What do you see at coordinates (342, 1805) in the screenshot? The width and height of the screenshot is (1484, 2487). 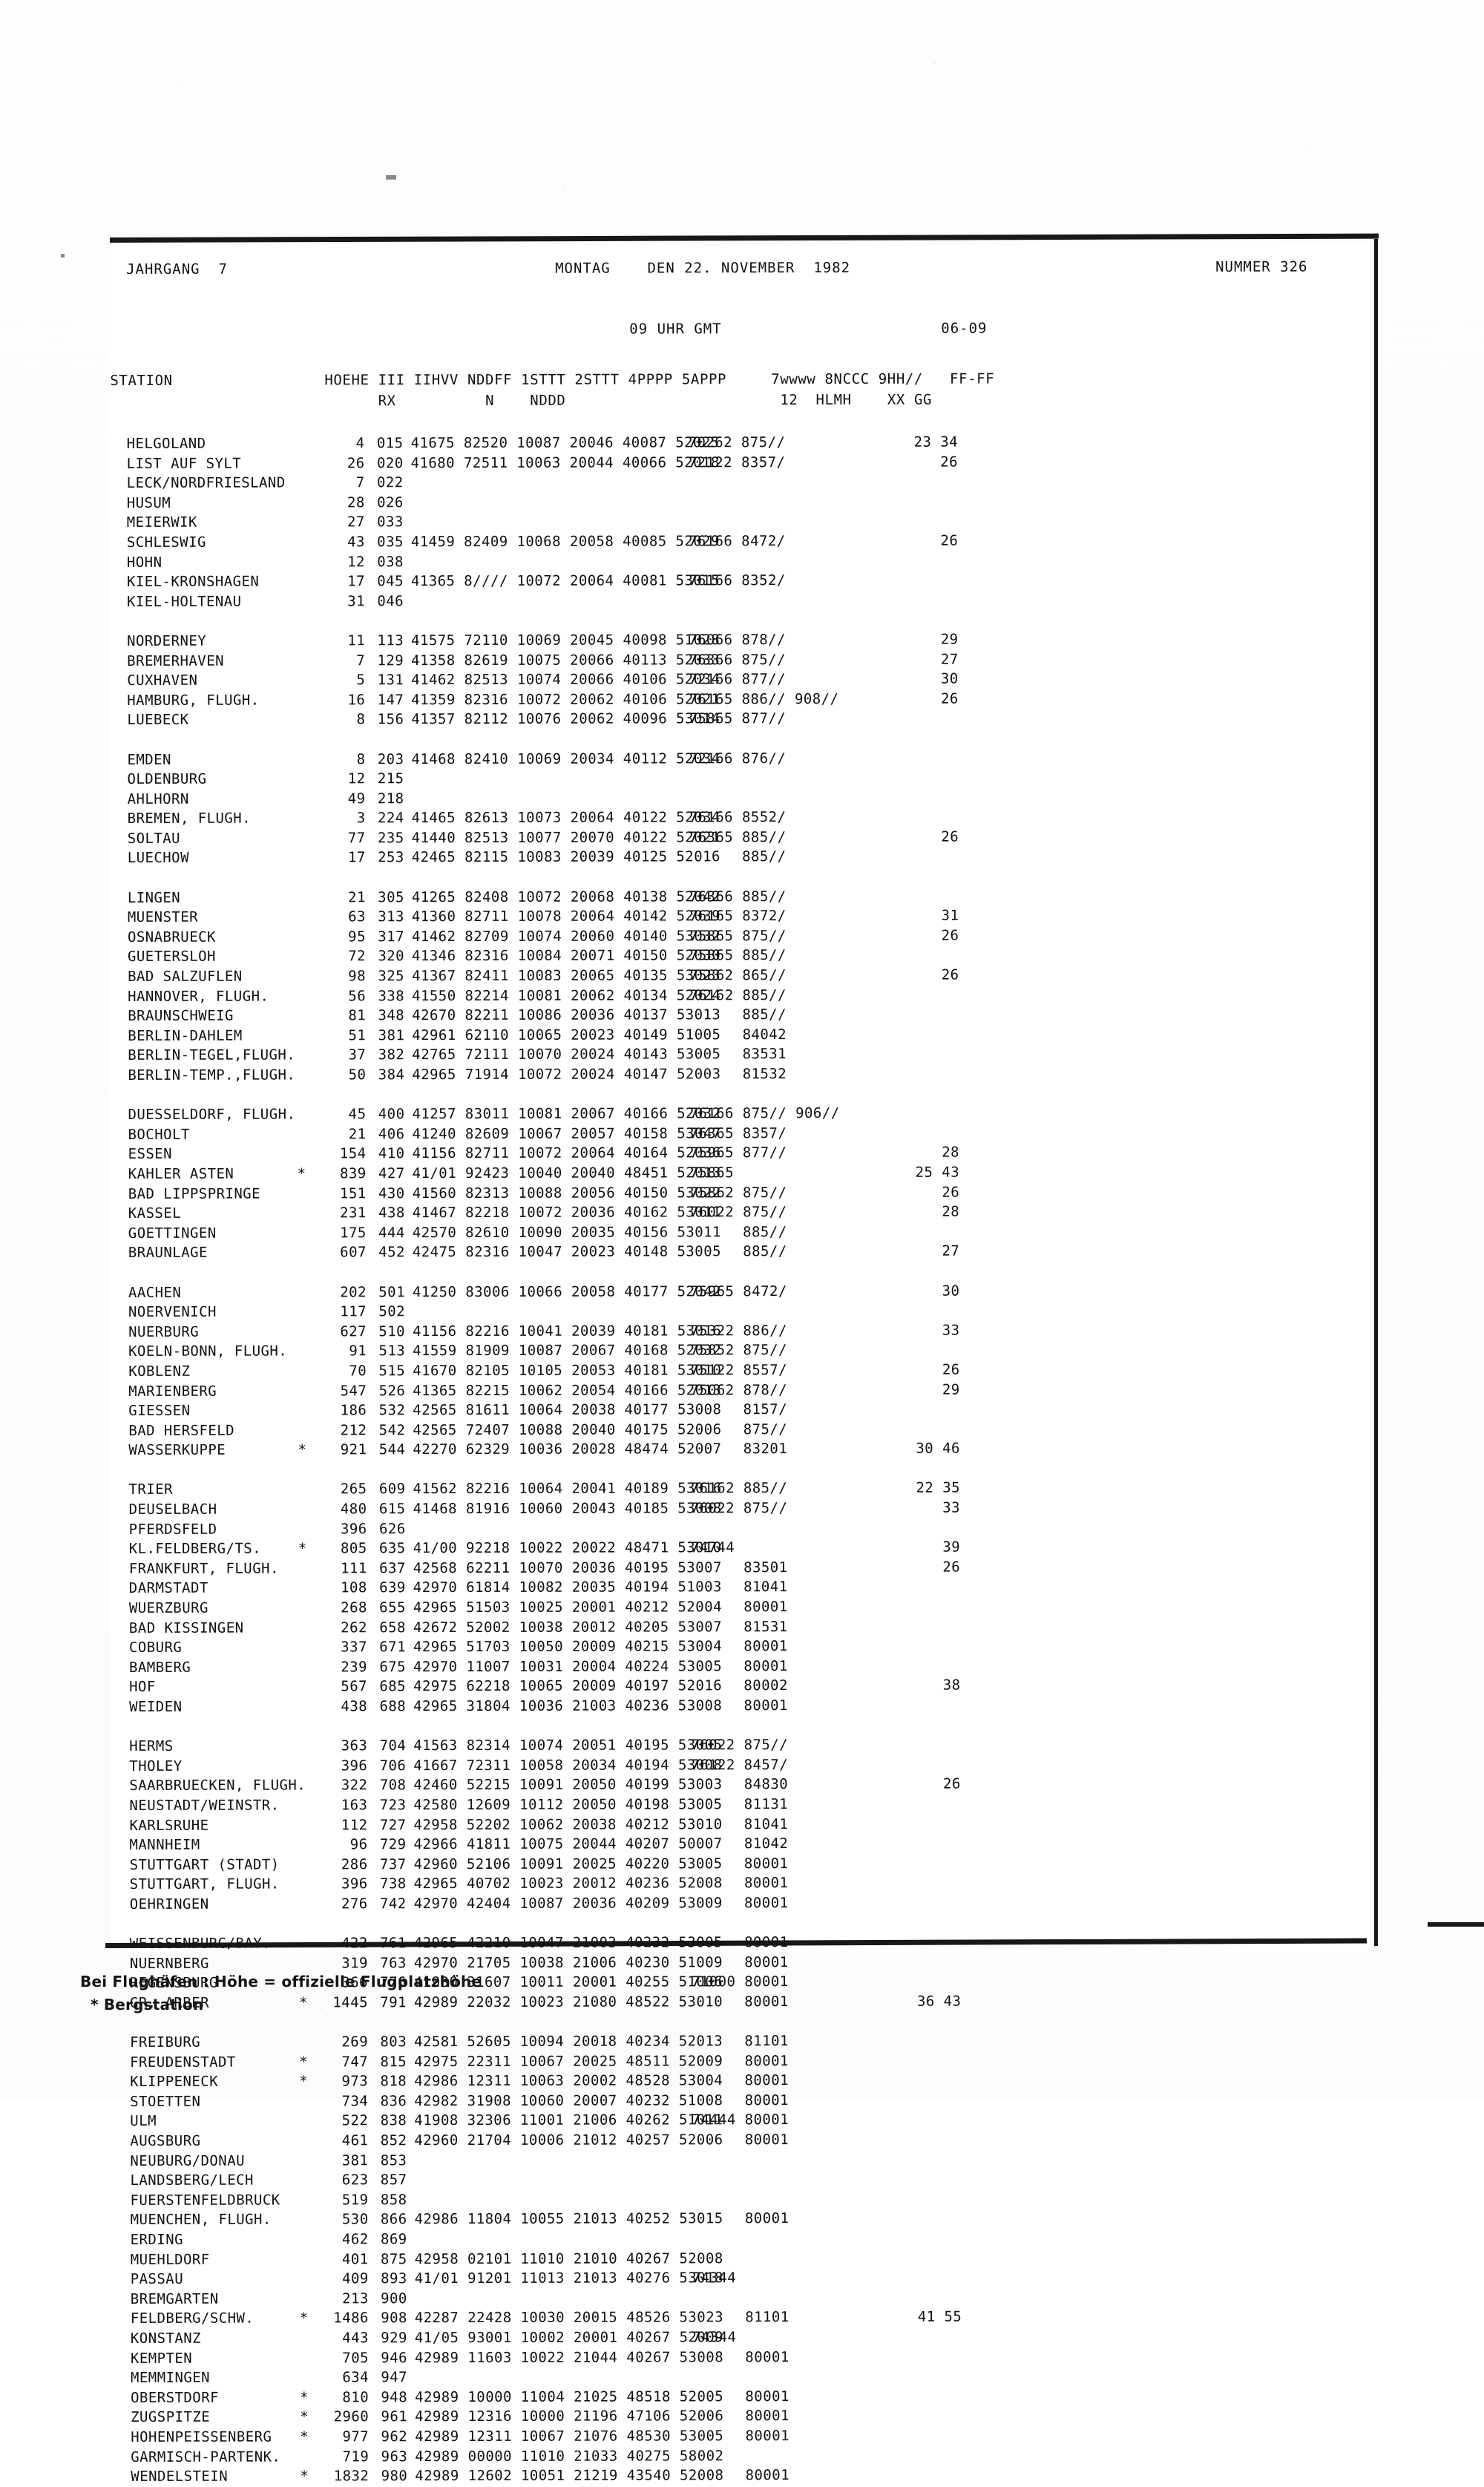 I see `cell-hoehe: 163` at bounding box center [342, 1805].